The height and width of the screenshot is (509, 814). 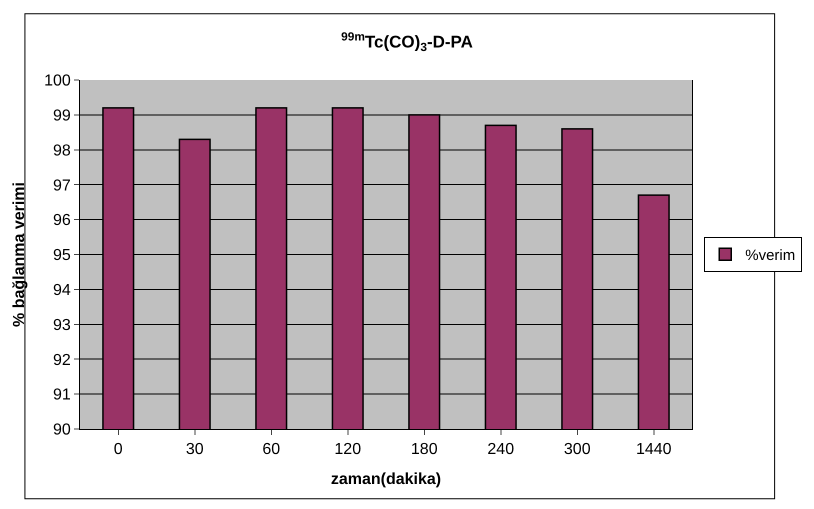 What do you see at coordinates (62, 255) in the screenshot?
I see `y-tick-label: 95` at bounding box center [62, 255].